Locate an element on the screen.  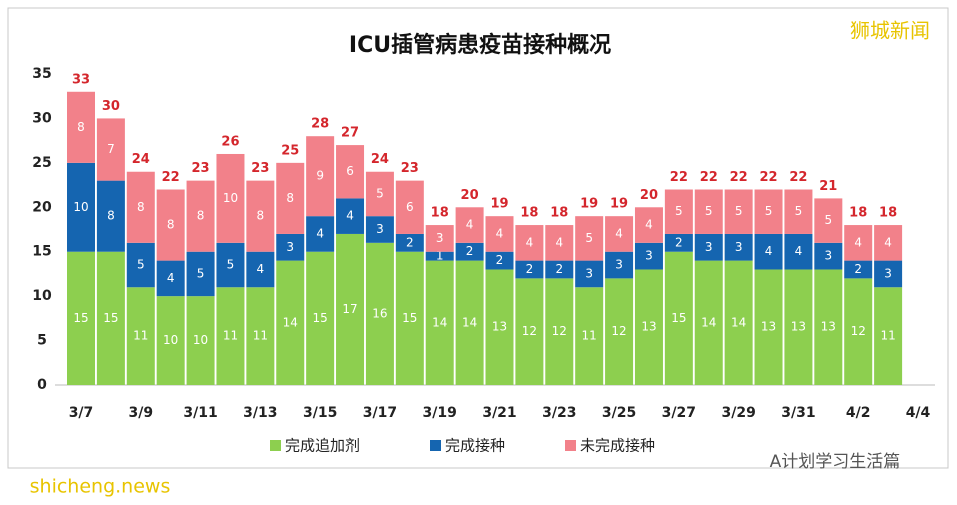
total-label: 28 is located at coordinates (320, 124).